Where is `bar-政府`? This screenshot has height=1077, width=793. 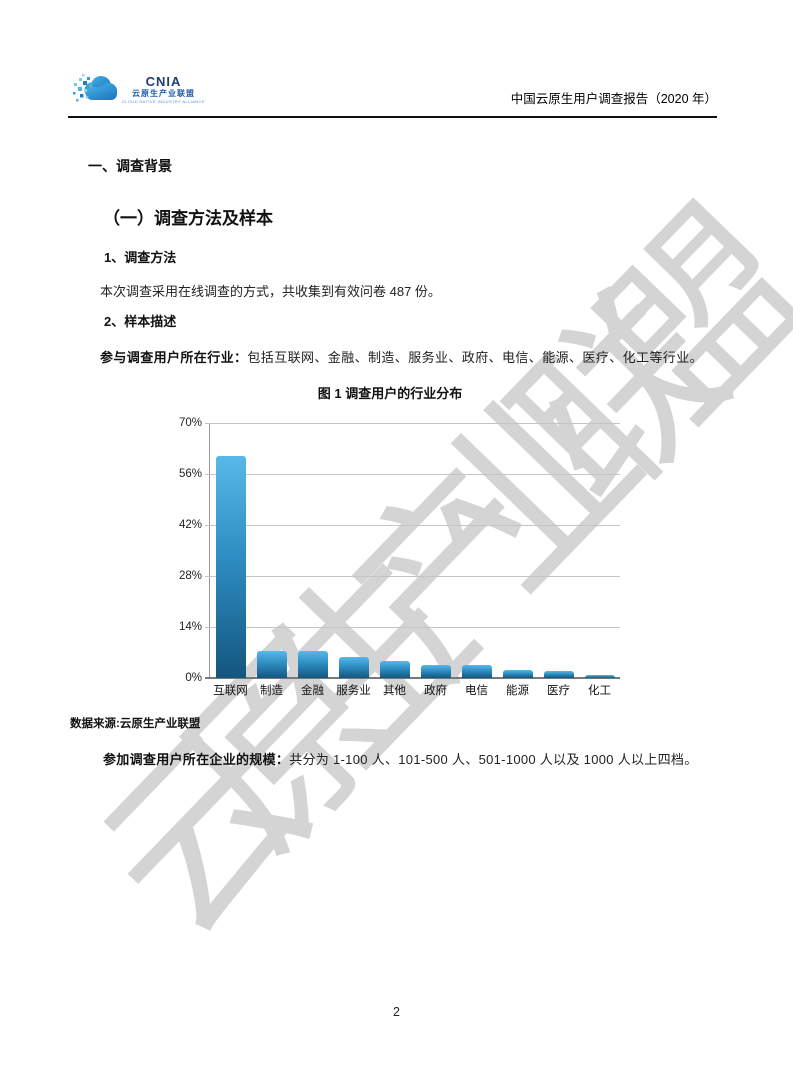
bar-政府 is located at coordinates (435, 671).